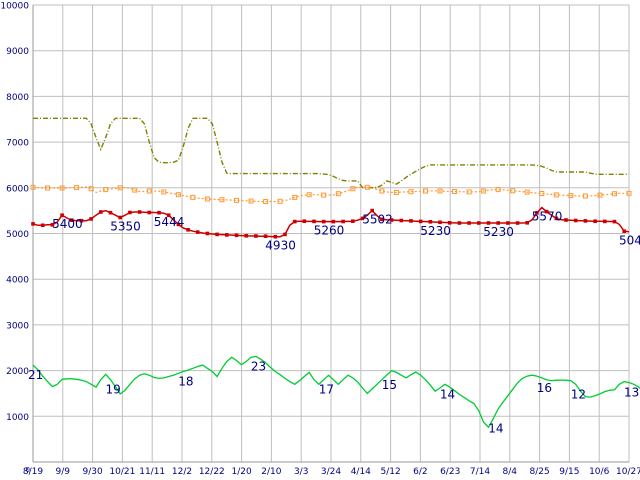 This screenshot has height=480, width=640. What do you see at coordinates (17, 326) in the screenshot?
I see `y-tick-label: 3000` at bounding box center [17, 326].